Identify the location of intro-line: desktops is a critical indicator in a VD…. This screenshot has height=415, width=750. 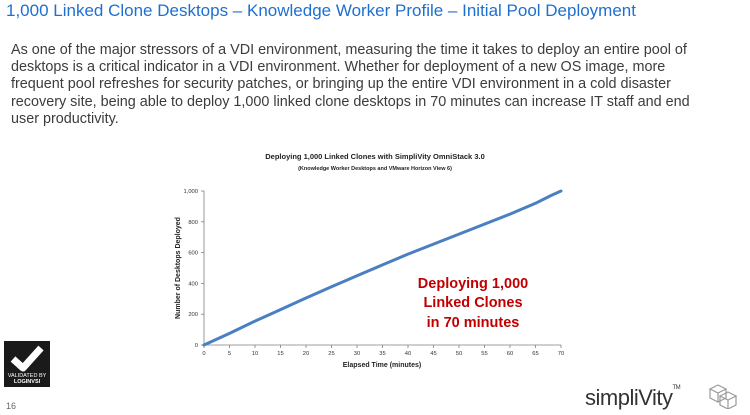
(338, 67).